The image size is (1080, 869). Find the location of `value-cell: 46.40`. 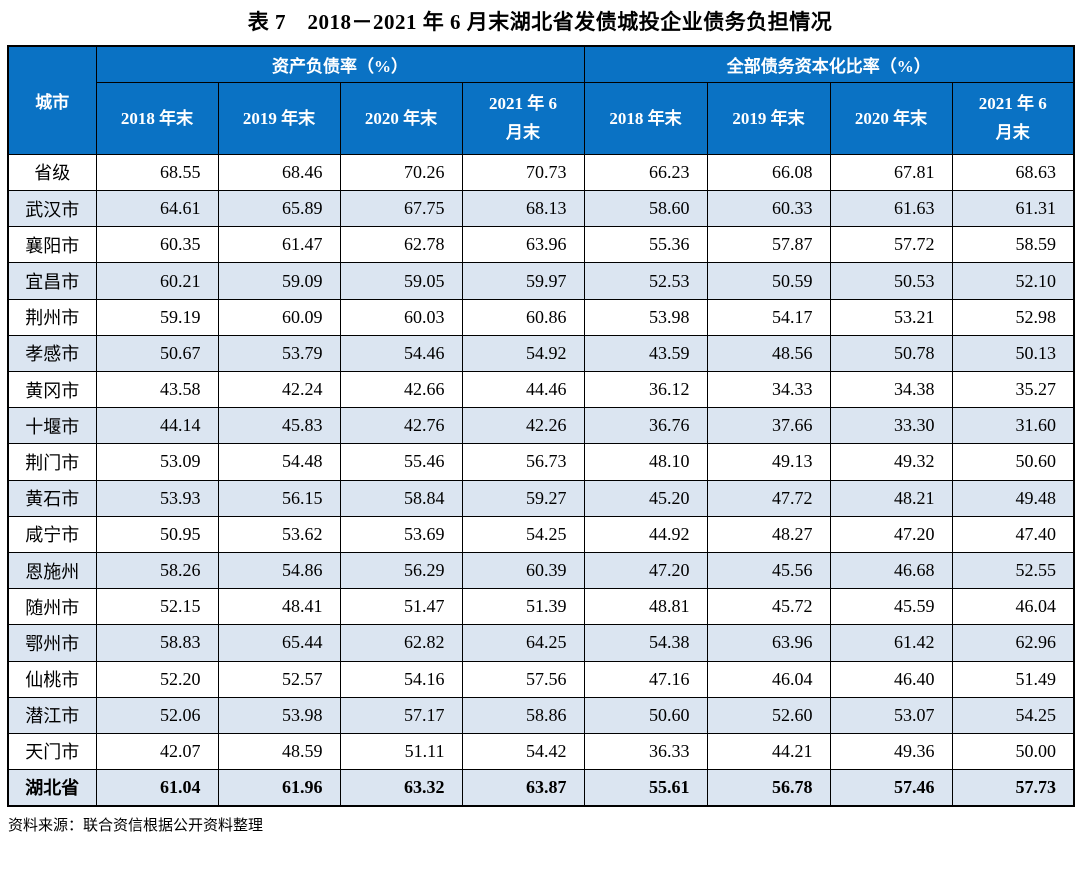

value-cell: 46.40 is located at coordinates (891, 679).